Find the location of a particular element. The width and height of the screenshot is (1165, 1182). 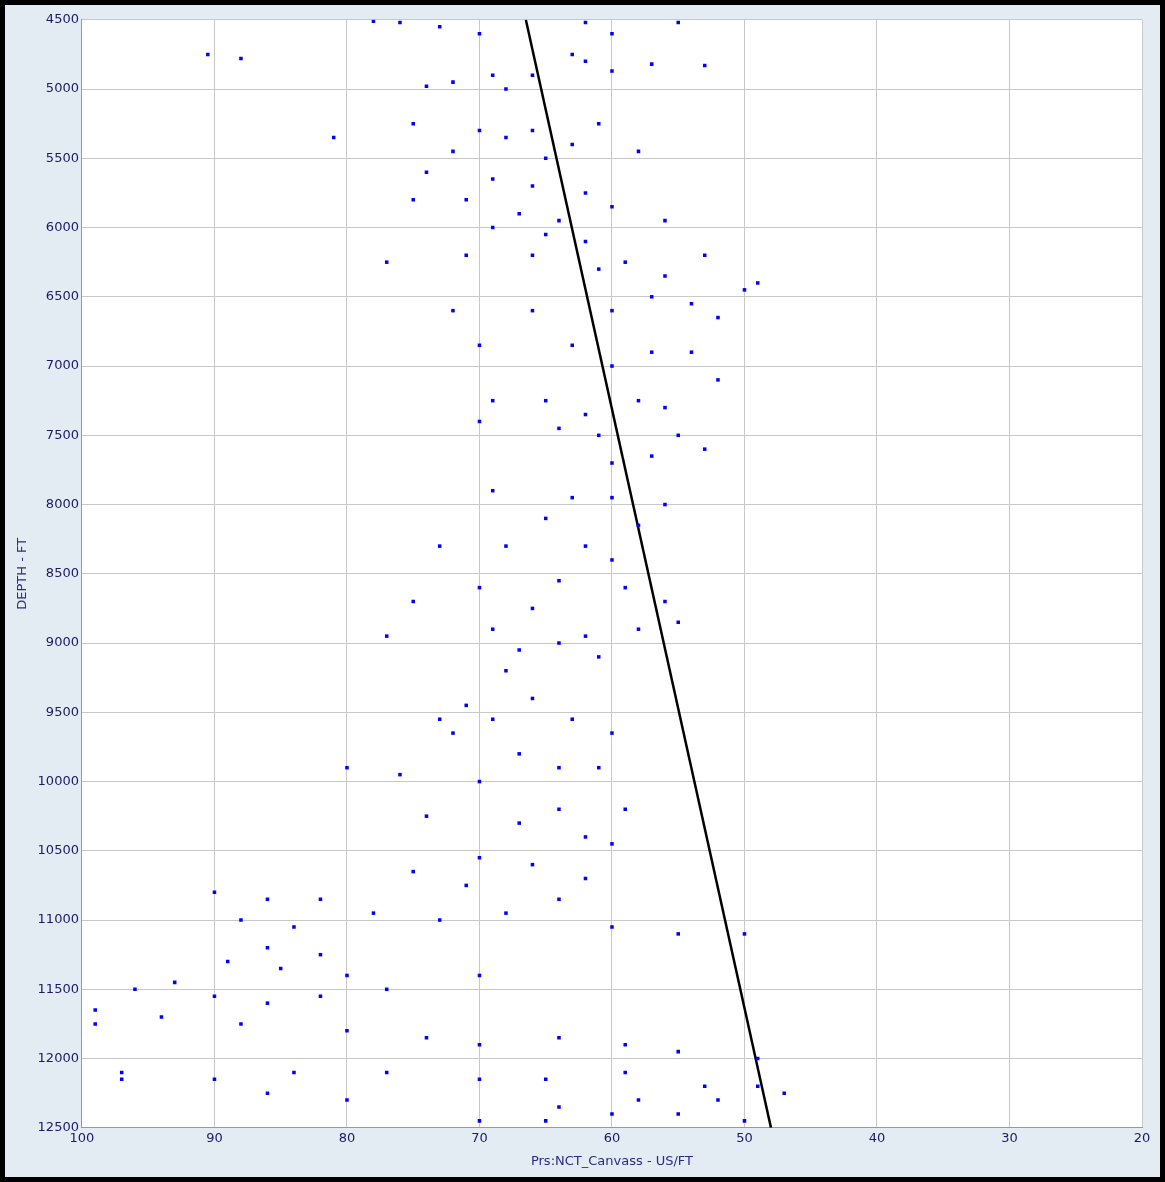

y-tick-label: 10000 is located at coordinates (58, 780).